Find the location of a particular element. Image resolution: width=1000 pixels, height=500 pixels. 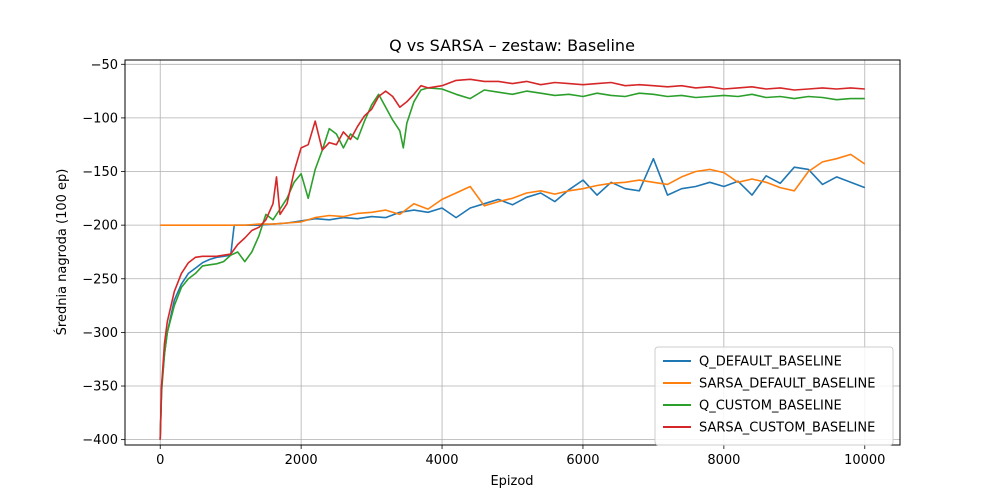

y-tick-label: −100 is located at coordinates (100, 118).